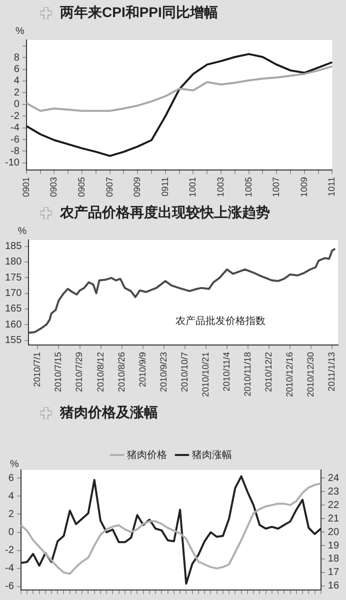 The image size is (346, 600). Describe the element at coordinates (53, 187) in the screenshot. I see `x-tick-label: 0903` at that location.